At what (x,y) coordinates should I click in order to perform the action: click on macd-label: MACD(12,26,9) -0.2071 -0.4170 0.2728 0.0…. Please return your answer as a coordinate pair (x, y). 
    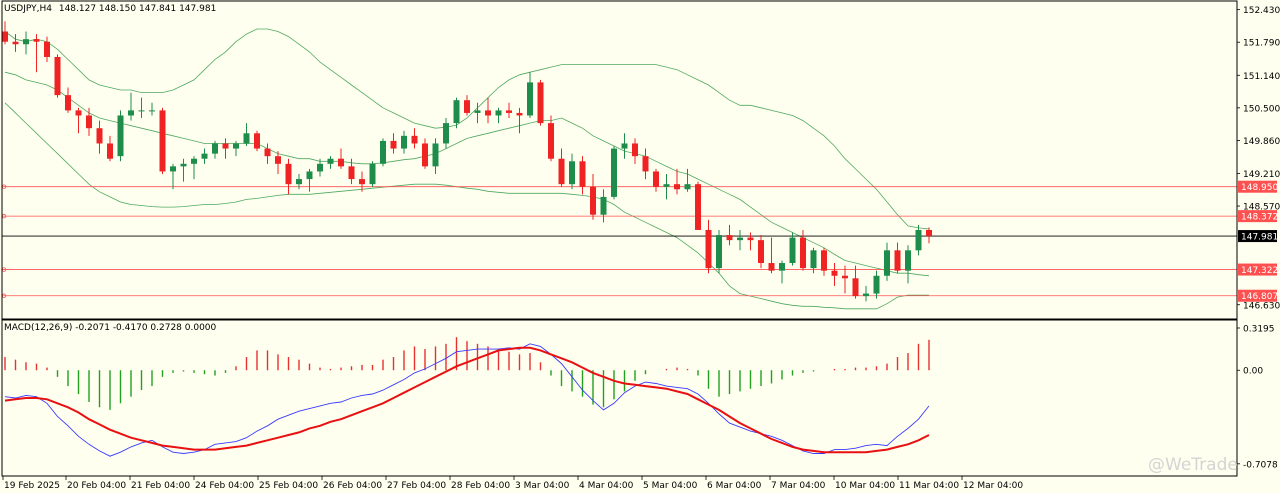
    Looking at the image, I should click on (110, 328).